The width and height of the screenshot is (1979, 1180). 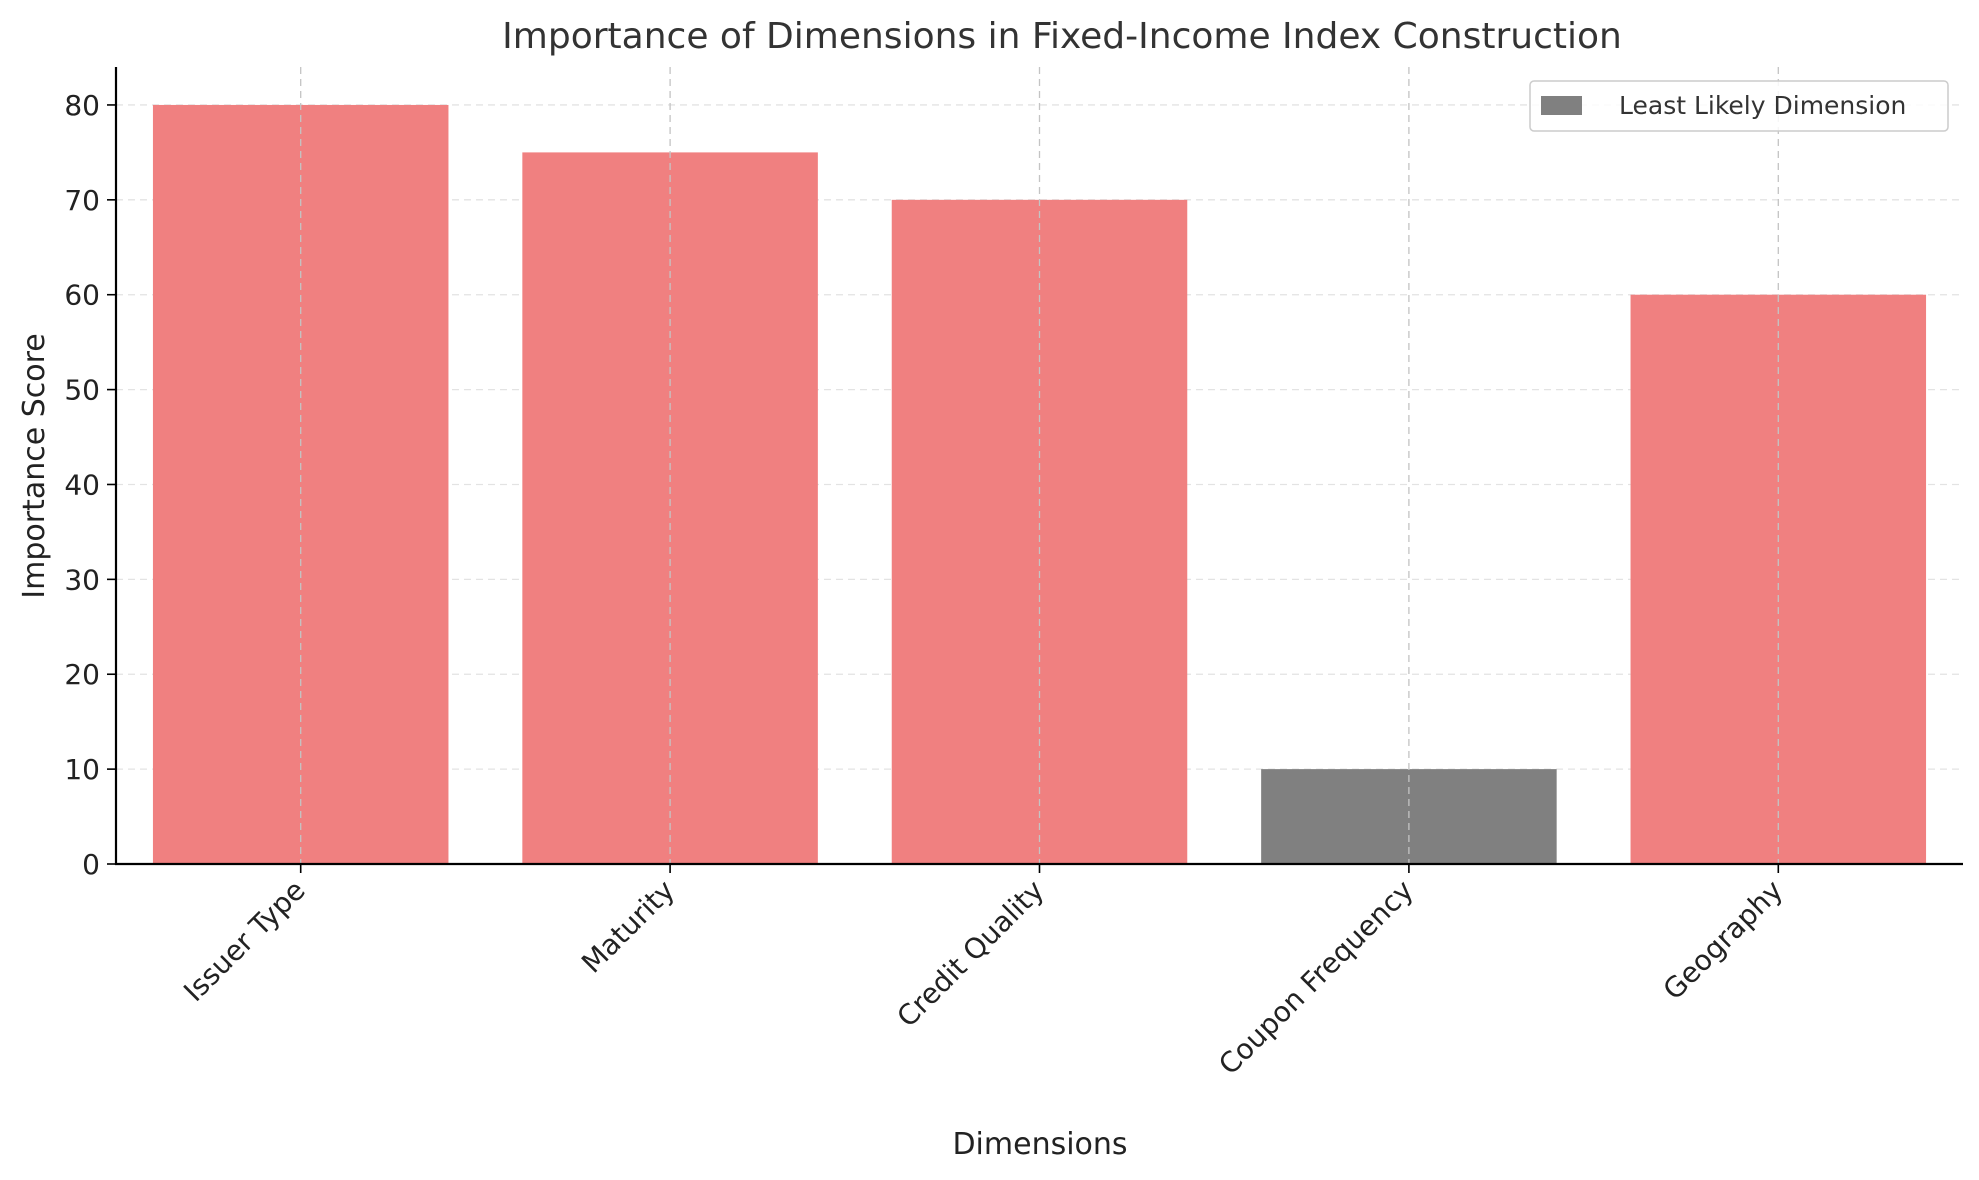 What do you see at coordinates (1316, 978) in the screenshot?
I see `x-tick-label: Coupon Frequency` at bounding box center [1316, 978].